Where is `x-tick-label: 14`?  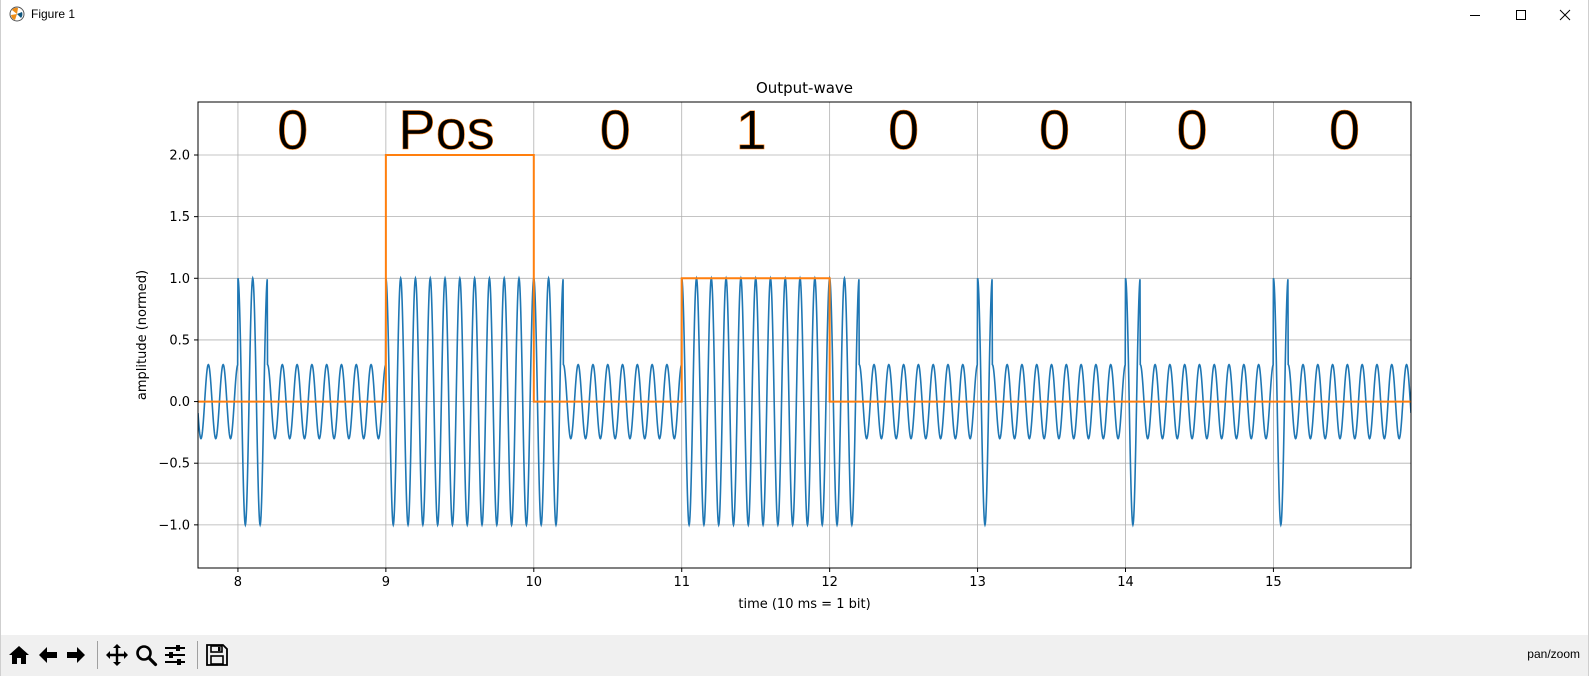
x-tick-label: 14 is located at coordinates (1125, 582).